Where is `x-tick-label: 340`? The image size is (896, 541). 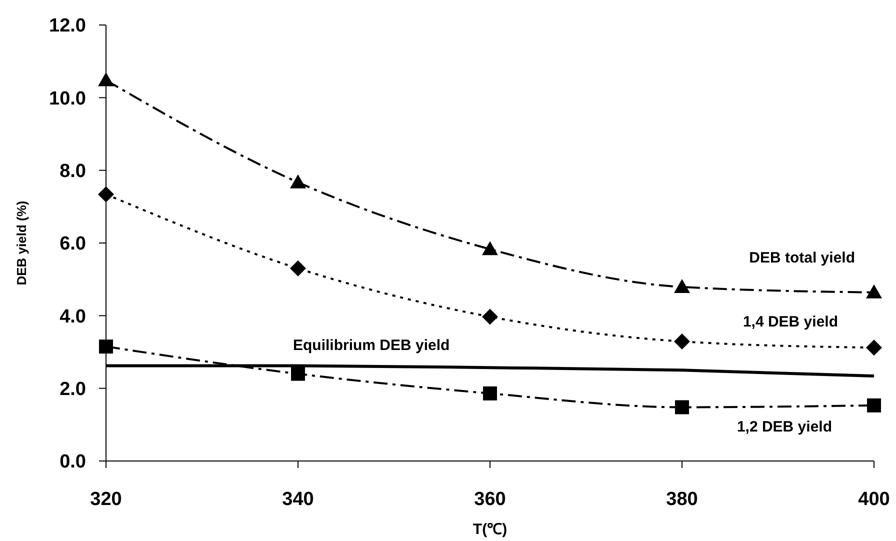
x-tick-label: 340 is located at coordinates (298, 499).